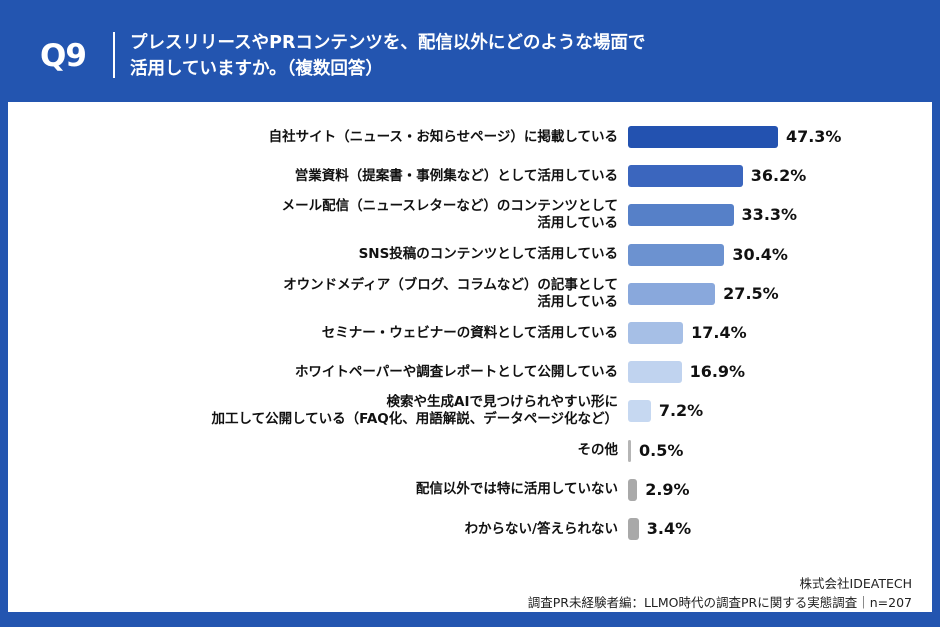 The width and height of the screenshot is (940, 627). What do you see at coordinates (717, 372) in the screenshot?
I see `value-label: 16.9%` at bounding box center [717, 372].